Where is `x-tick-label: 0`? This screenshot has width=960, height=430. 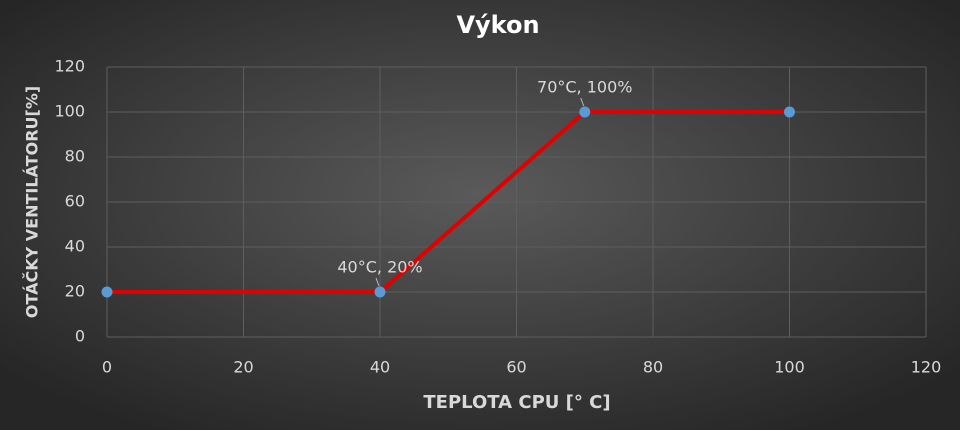
x-tick-label: 0 is located at coordinates (107, 367).